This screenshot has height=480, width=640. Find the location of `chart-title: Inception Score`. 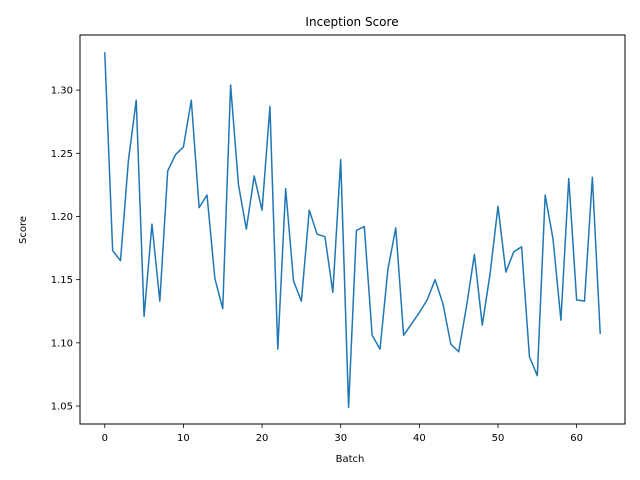

chart-title: Inception Score is located at coordinates (351, 22).